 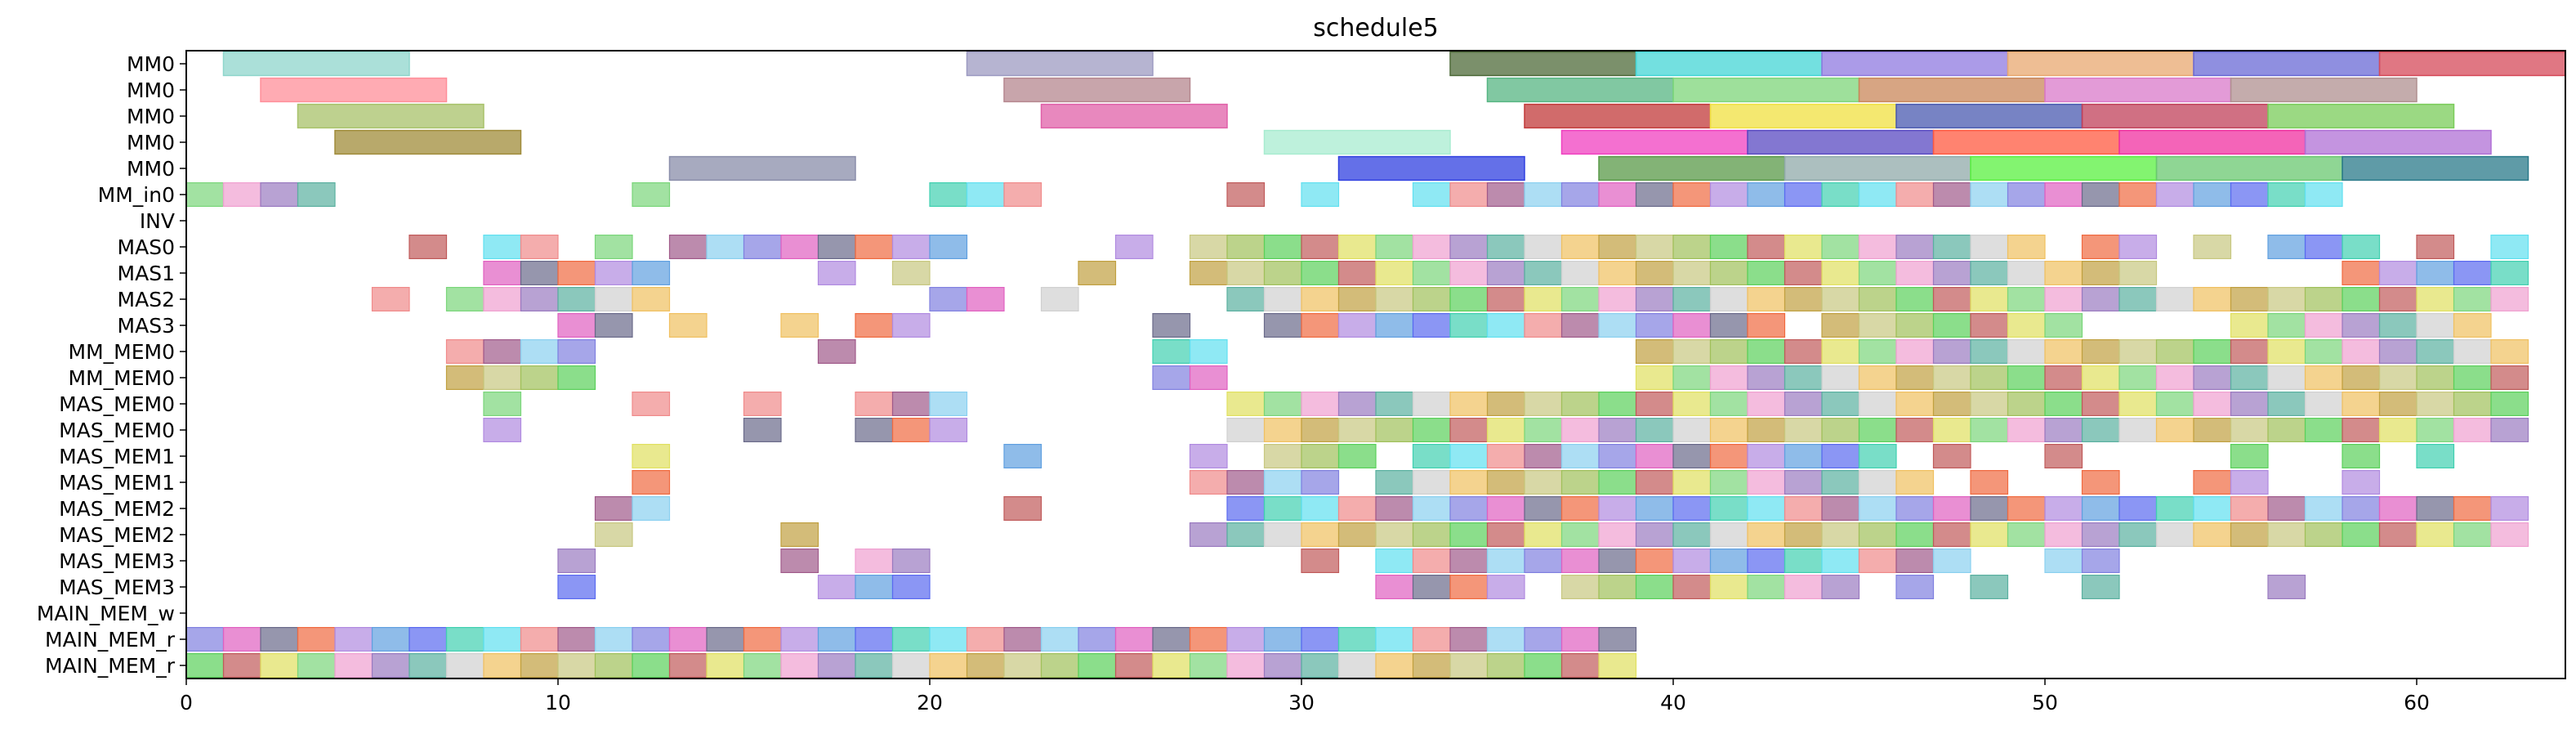 What do you see at coordinates (157, 221) in the screenshot?
I see `y-tick-label: INV` at bounding box center [157, 221].